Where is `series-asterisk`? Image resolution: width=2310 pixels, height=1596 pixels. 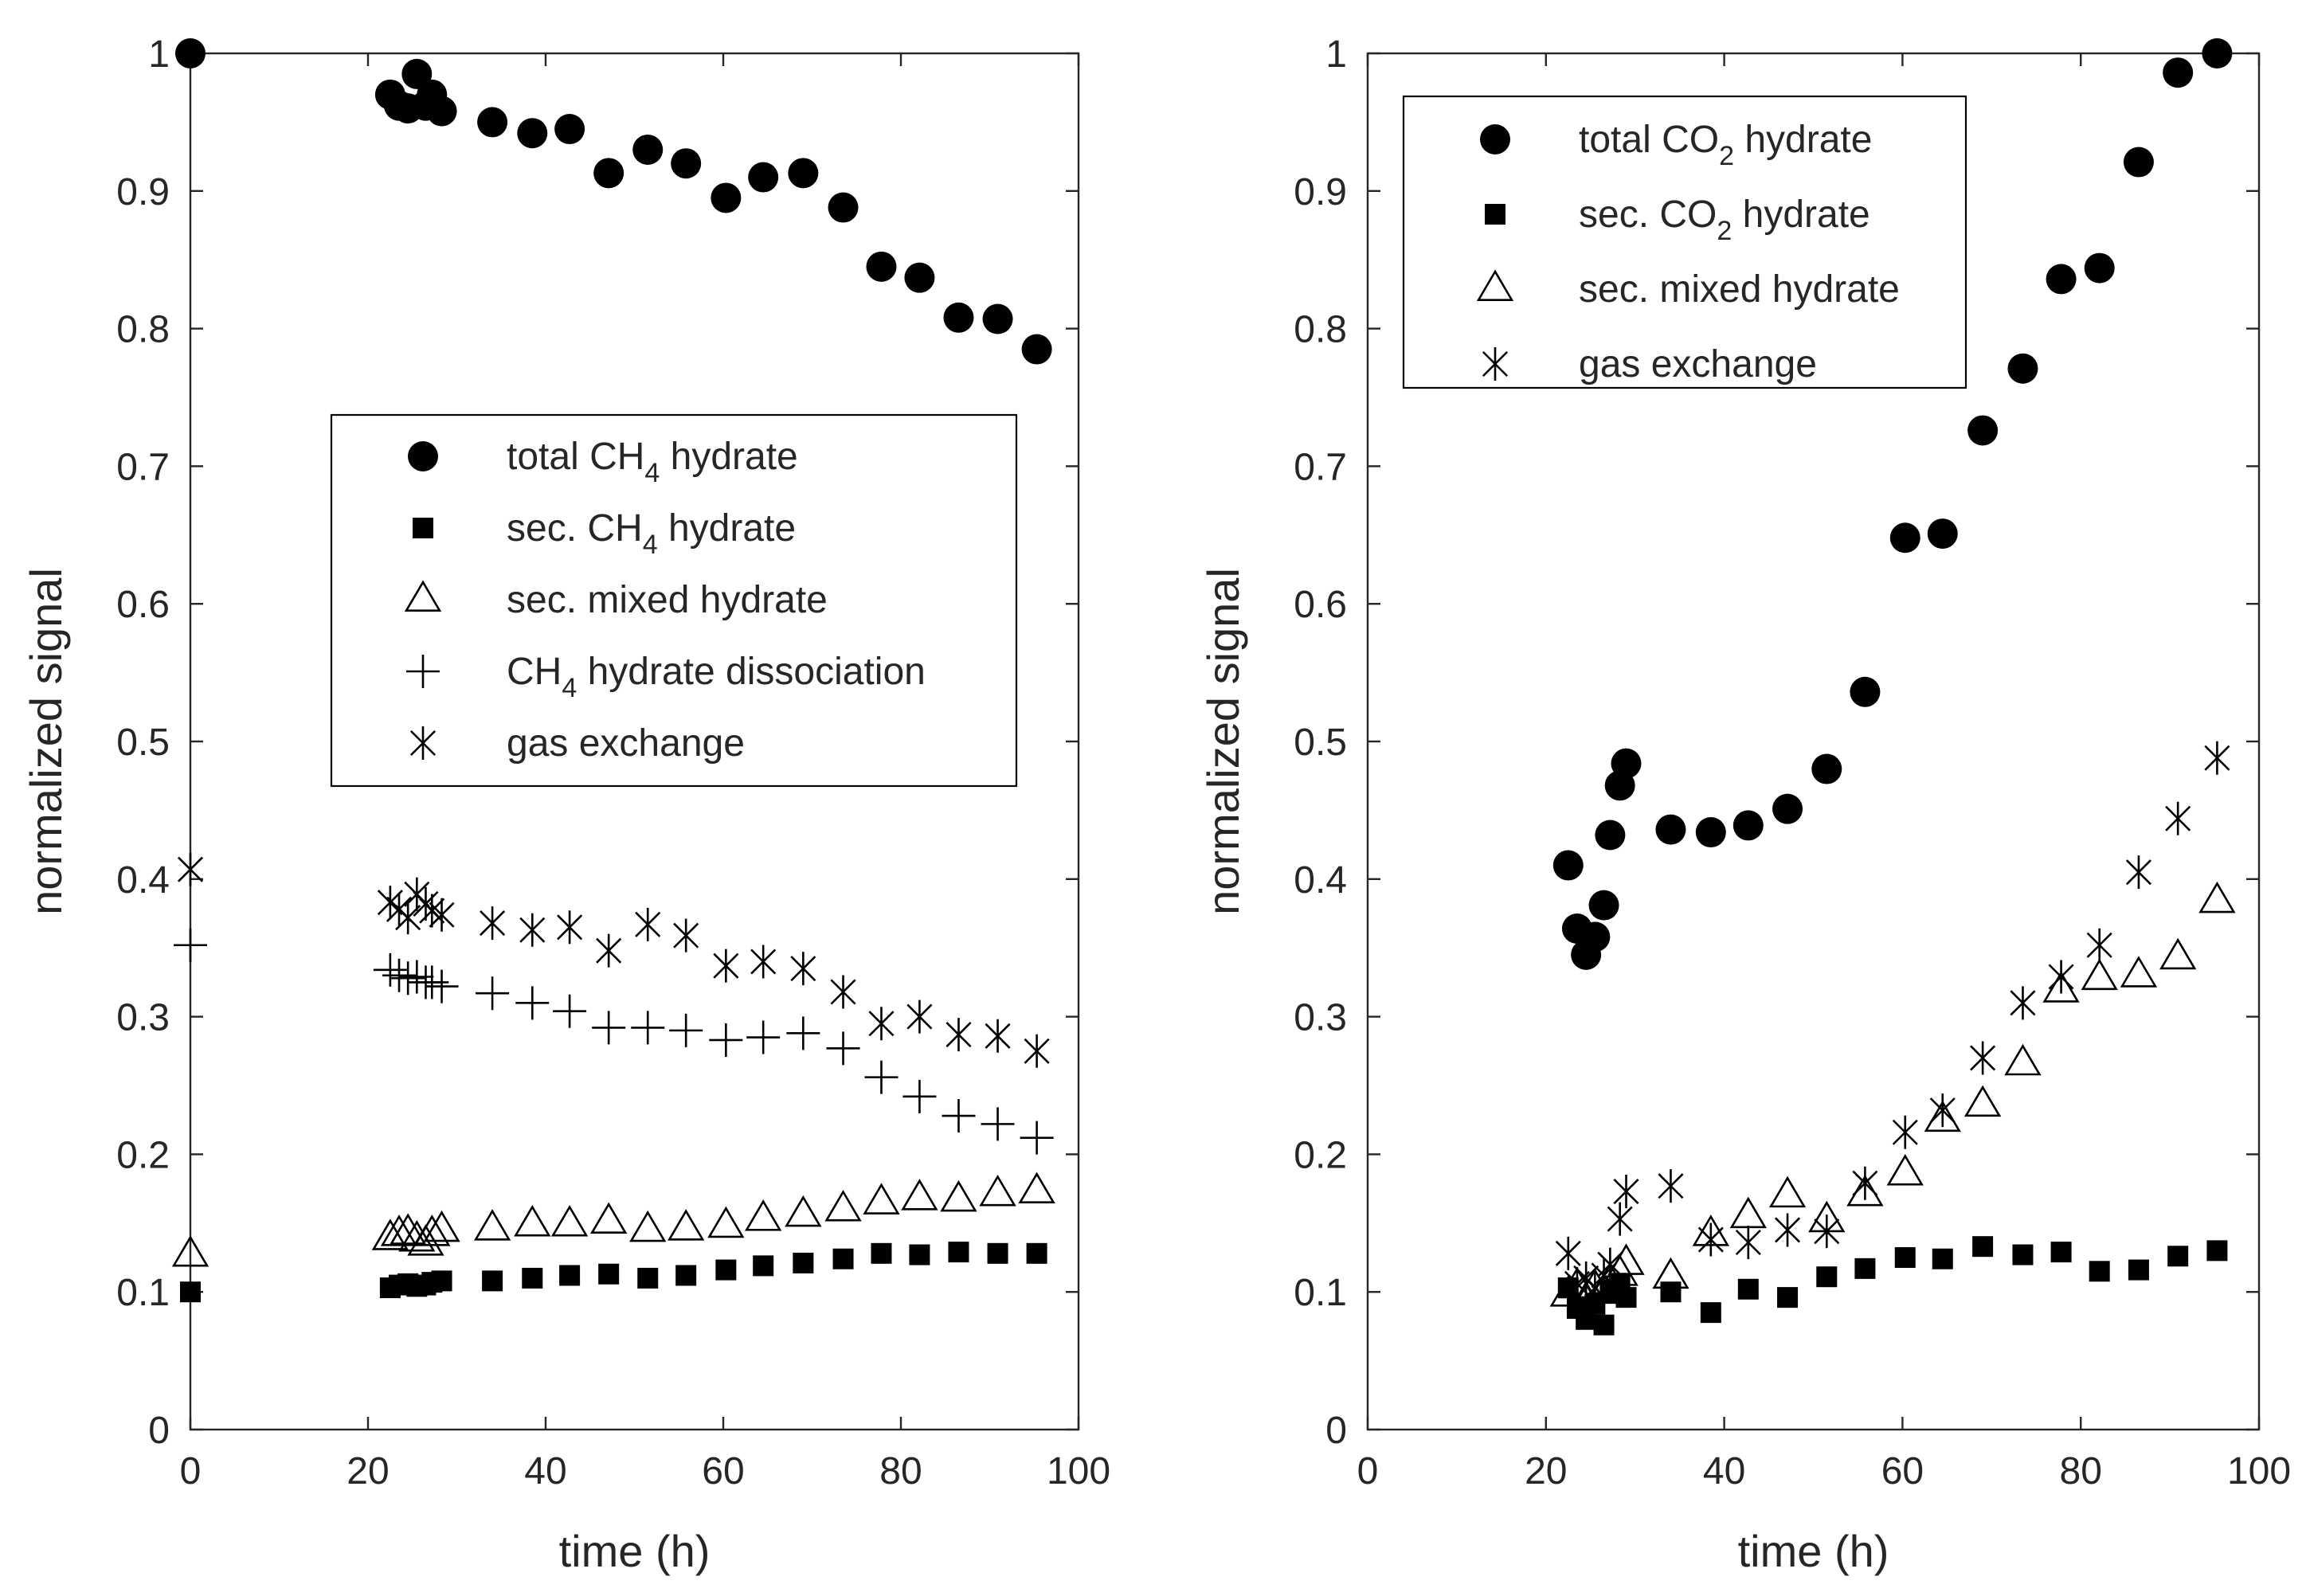 series-asterisk is located at coordinates (1892, 1023).